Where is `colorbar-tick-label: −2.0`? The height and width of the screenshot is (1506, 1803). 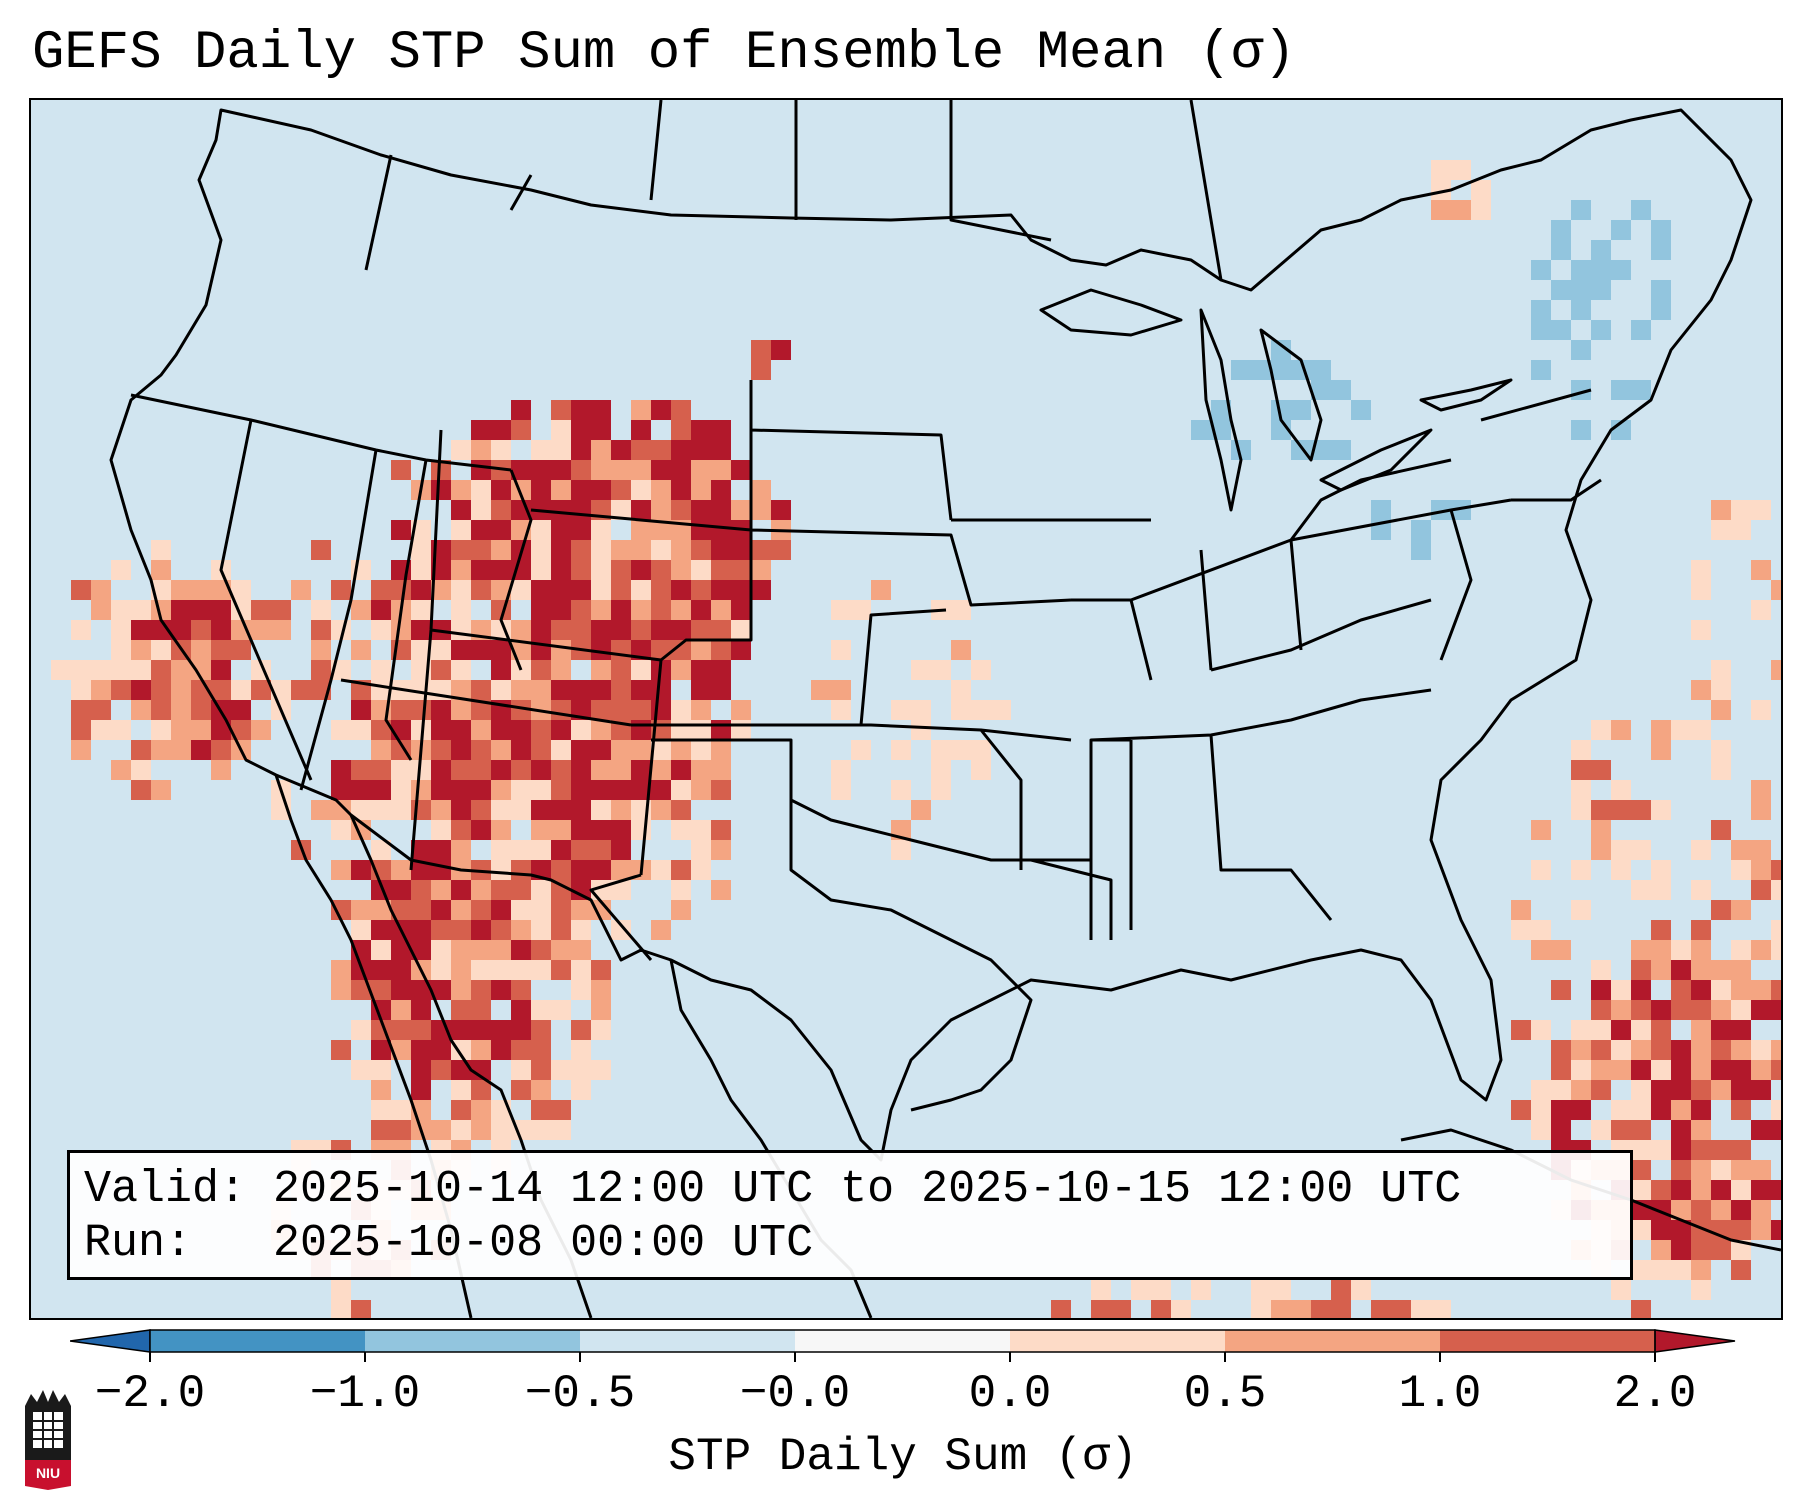 colorbar-tick-label: −2.0 is located at coordinates (150, 1394).